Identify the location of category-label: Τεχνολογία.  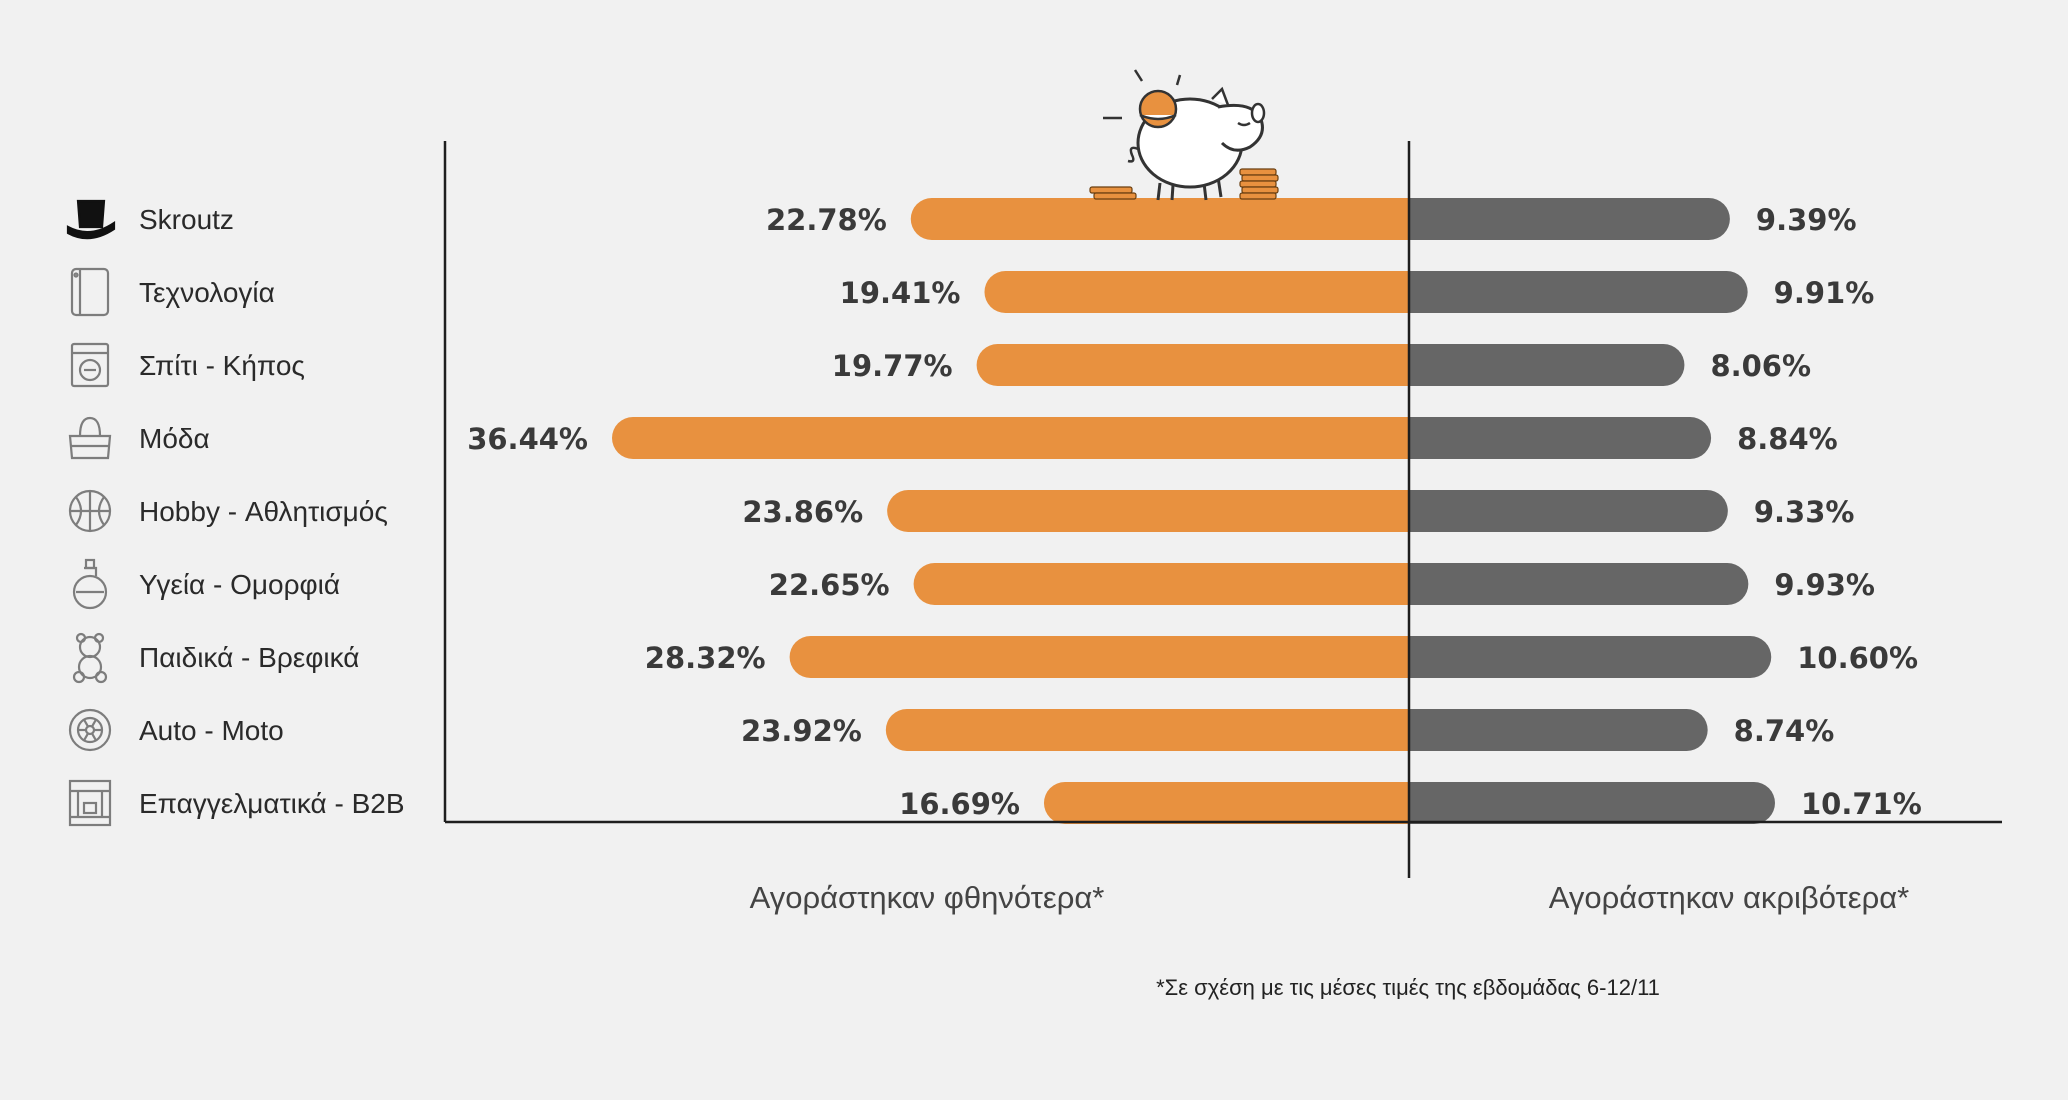
(207, 292).